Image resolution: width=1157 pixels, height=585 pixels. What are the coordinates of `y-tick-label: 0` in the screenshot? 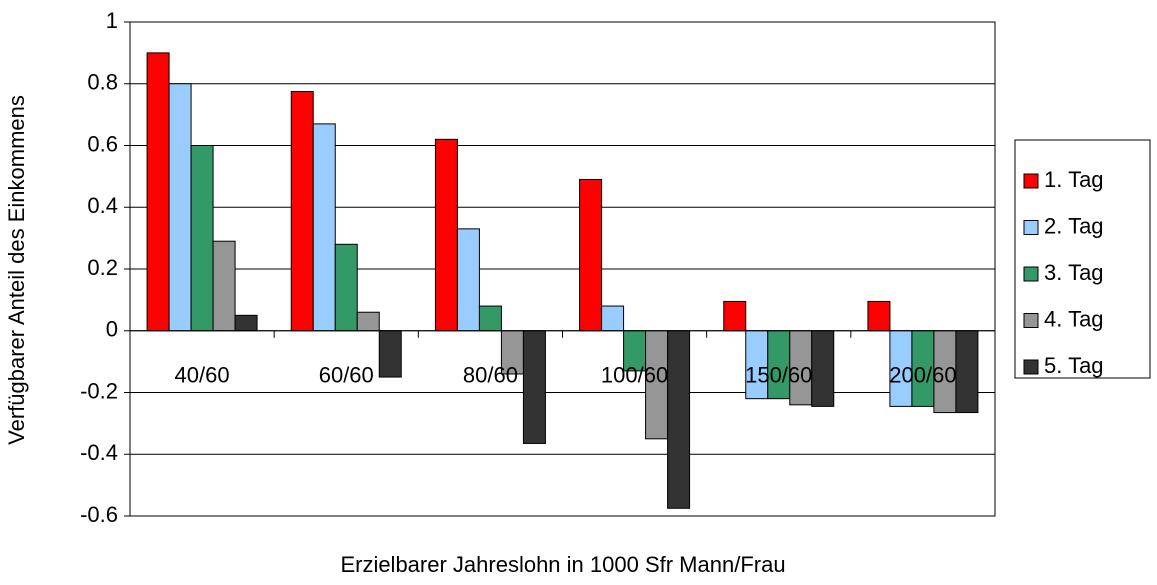 It's located at (112, 329).